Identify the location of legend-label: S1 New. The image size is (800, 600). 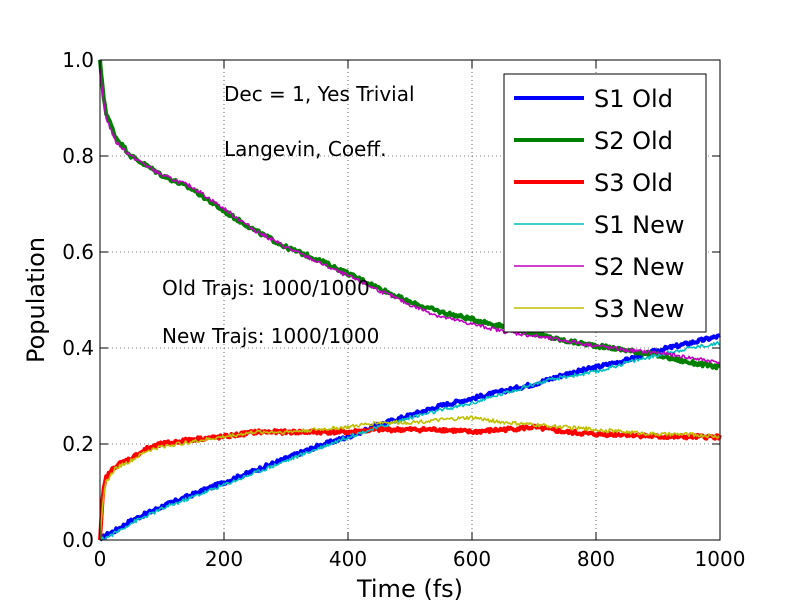
(639, 225).